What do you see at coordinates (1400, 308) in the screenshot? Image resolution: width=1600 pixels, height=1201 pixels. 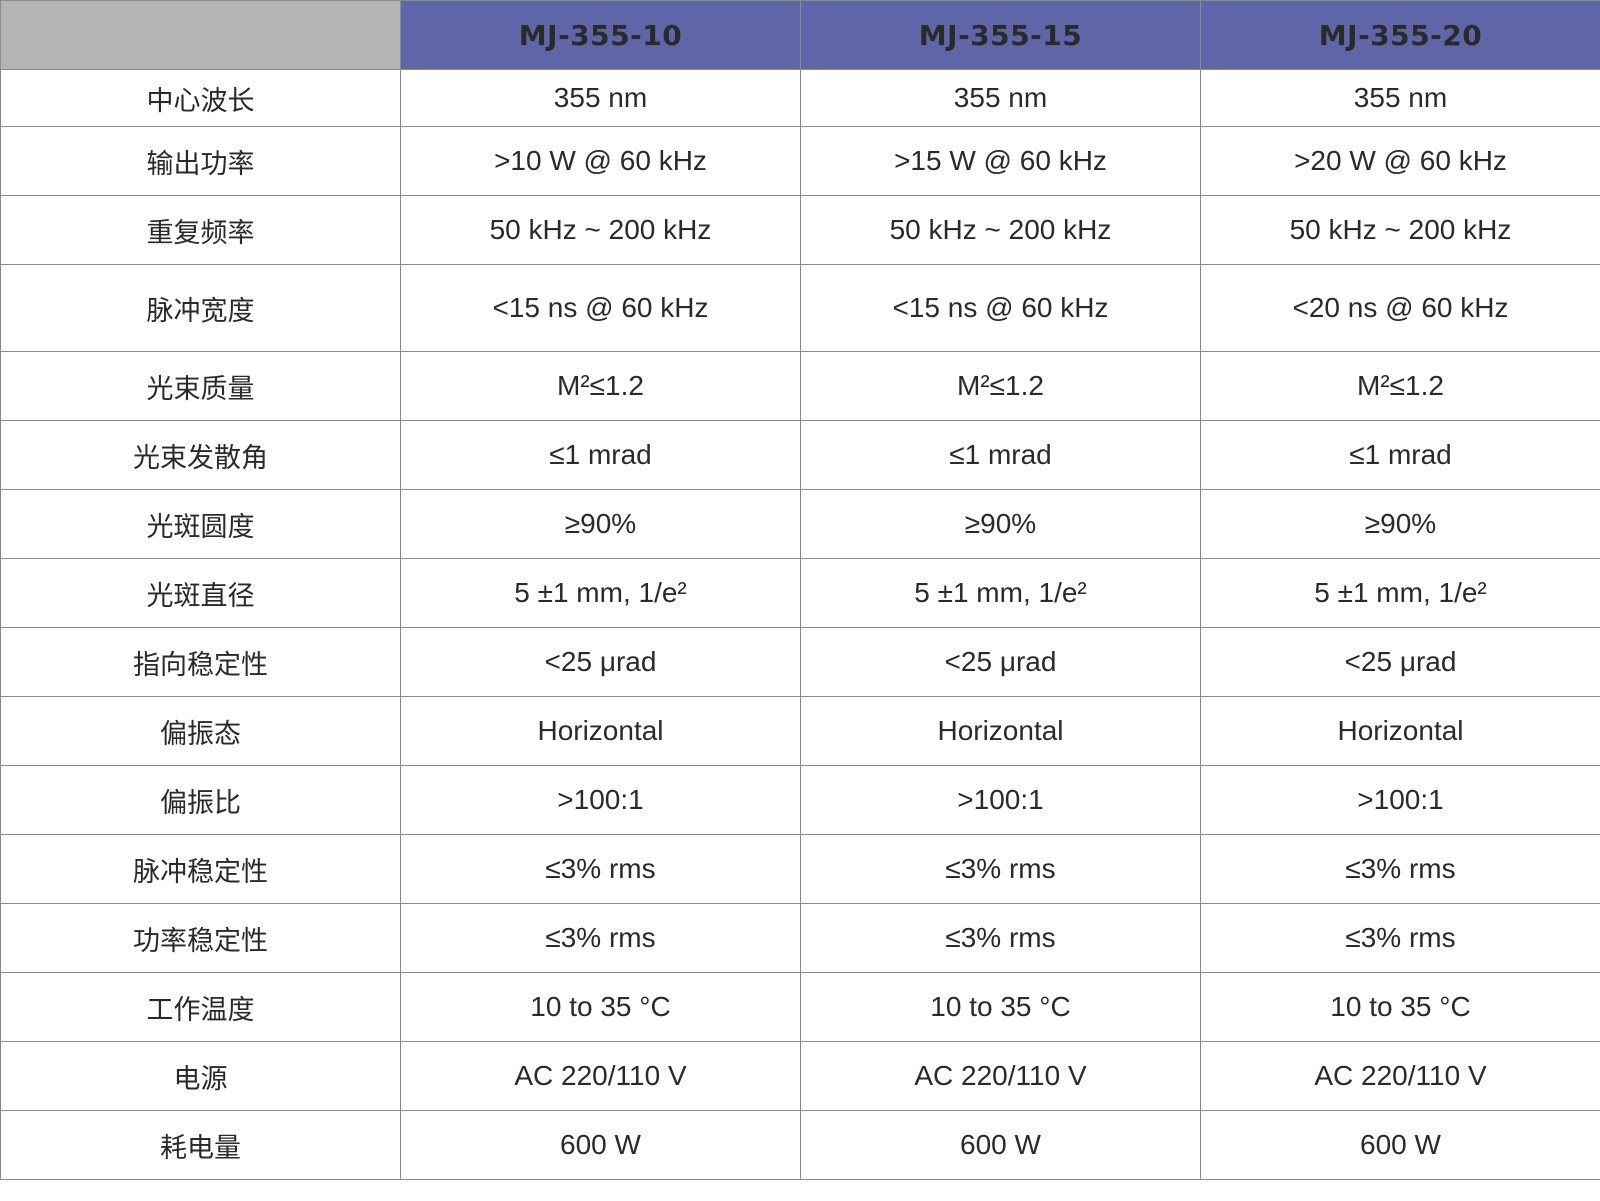 I see `table-cell: <20 ns @ 60 kHz` at bounding box center [1400, 308].